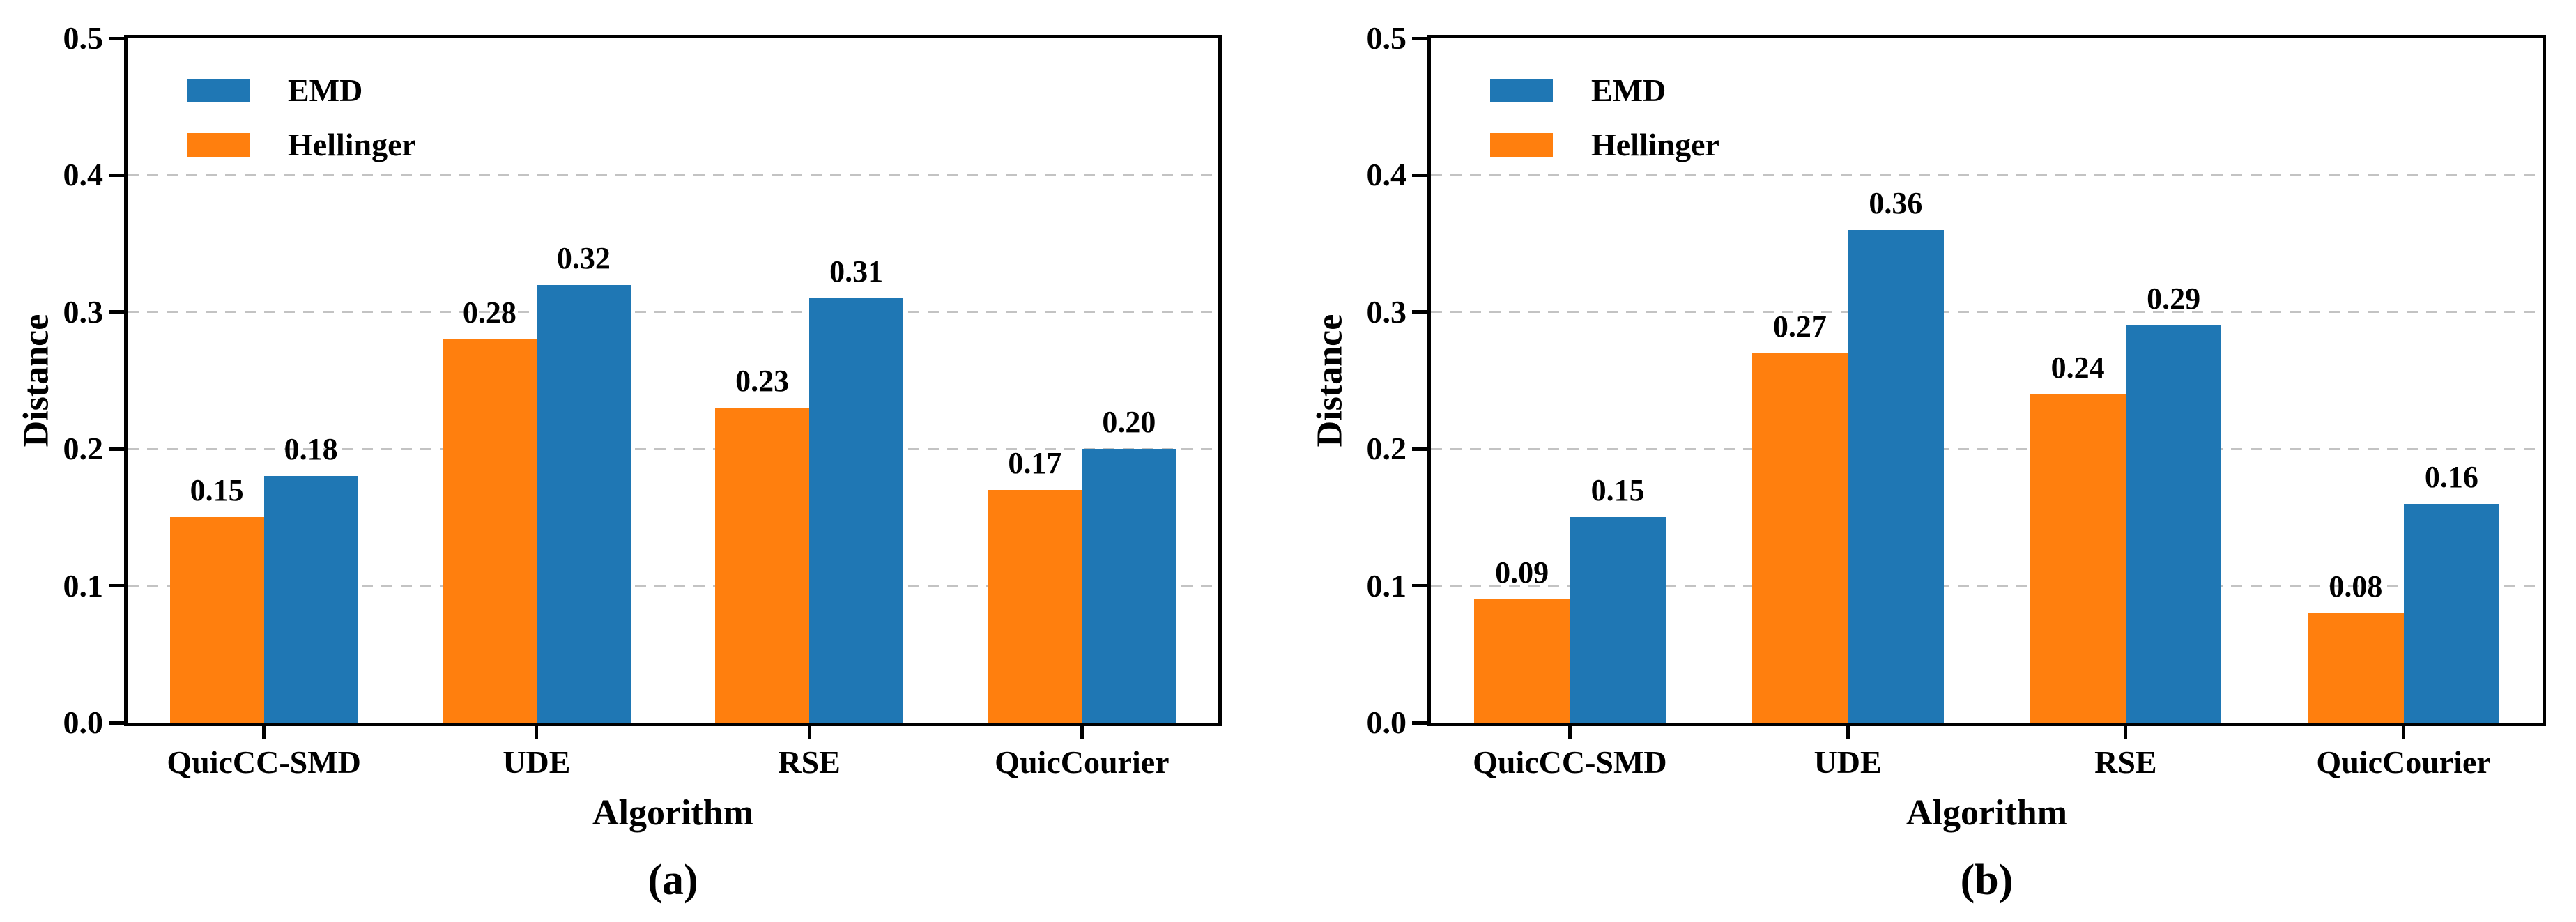 This screenshot has height=922, width=2576. What do you see at coordinates (672, 880) in the screenshot?
I see `panel-caption: (a)` at bounding box center [672, 880].